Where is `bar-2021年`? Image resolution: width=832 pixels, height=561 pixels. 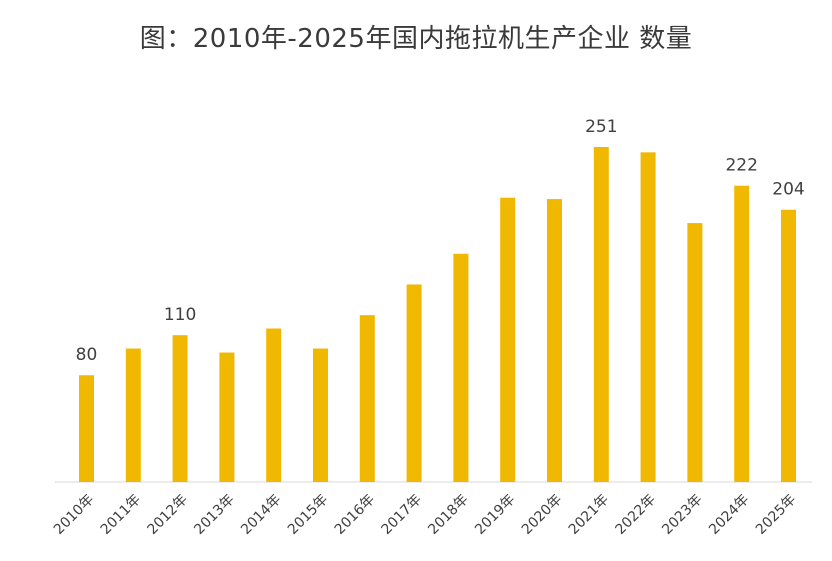 bar-2021年 is located at coordinates (601, 314).